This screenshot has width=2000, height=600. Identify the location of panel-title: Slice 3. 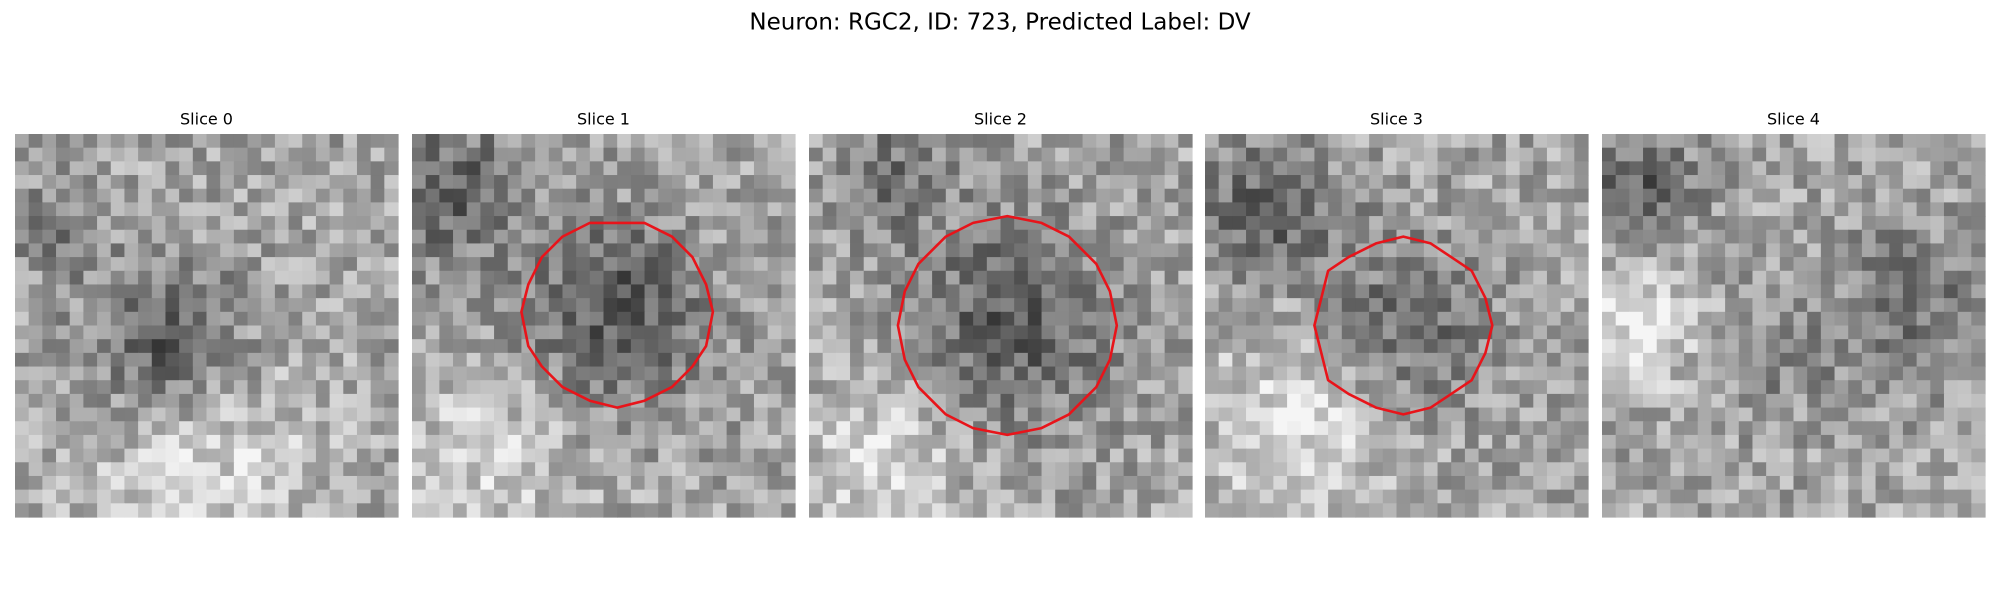
(1396, 119).